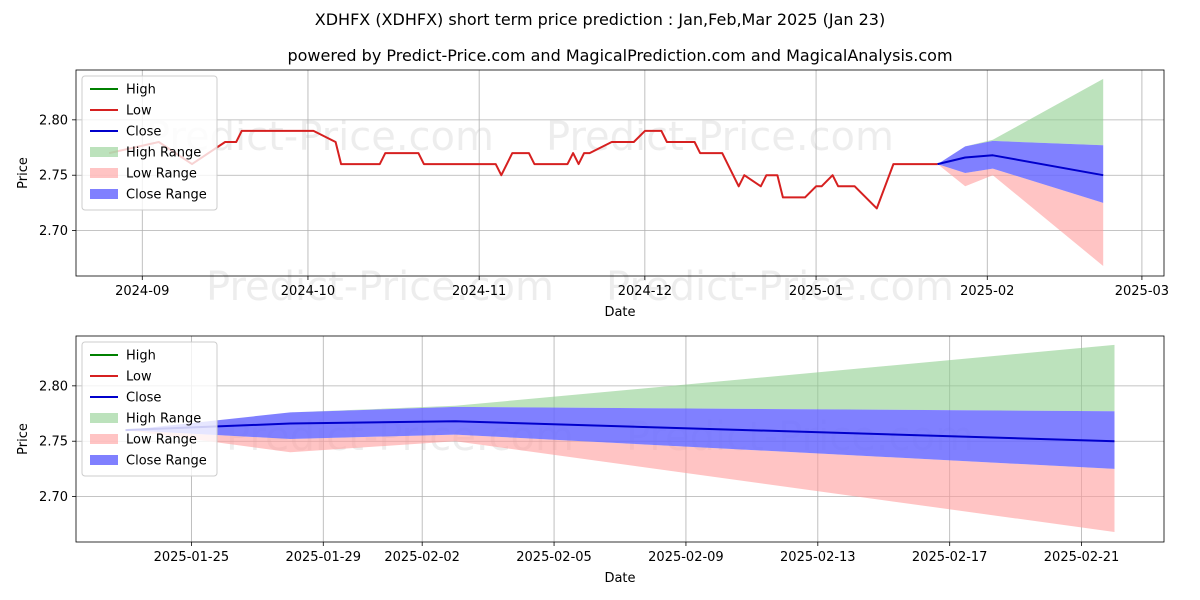  Describe the element at coordinates (1082, 557) in the screenshot. I see `x-tick-label: 2025-02-21` at that location.